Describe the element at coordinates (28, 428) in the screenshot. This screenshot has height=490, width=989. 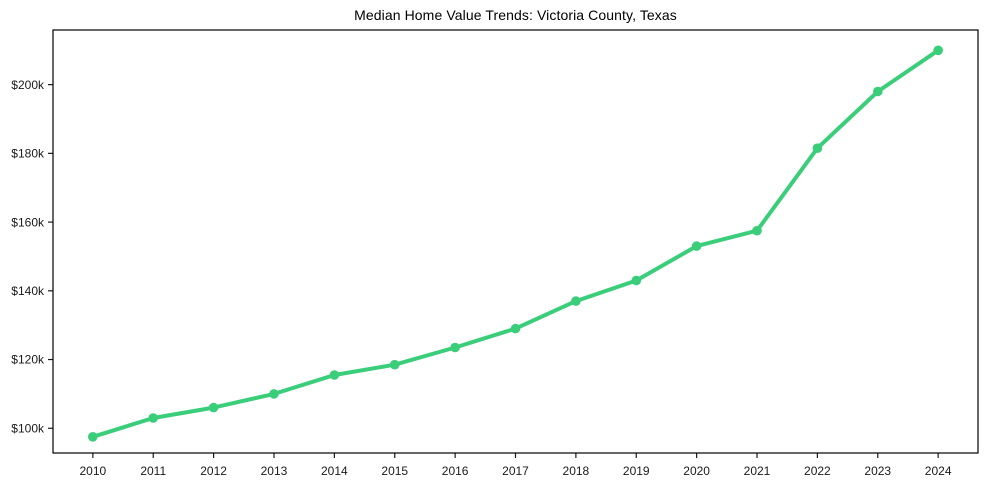
I see `y-axis-tick-label: $100k` at that location.